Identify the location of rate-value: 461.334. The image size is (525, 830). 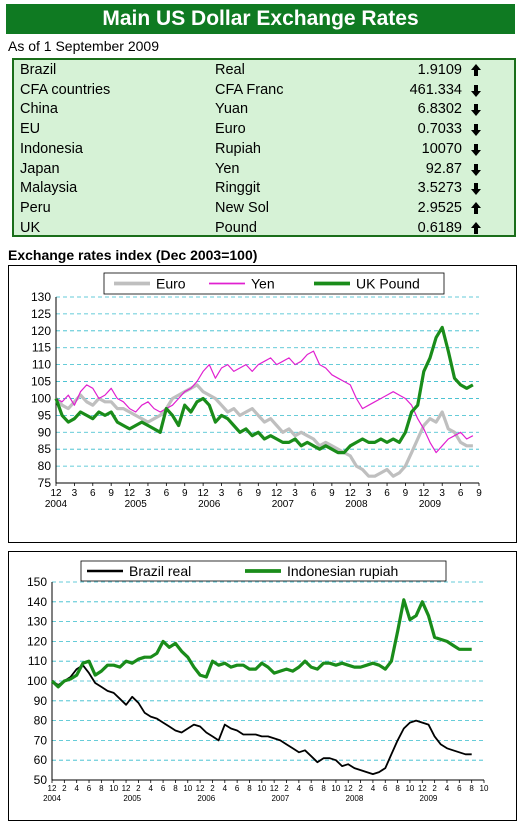
(435, 89).